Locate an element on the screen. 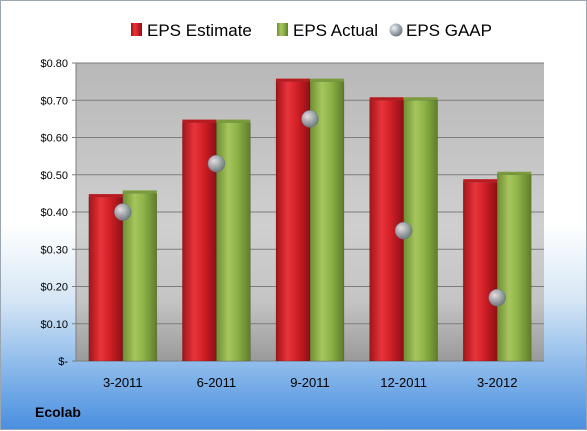  legend-label: EPS Actual is located at coordinates (335, 30).